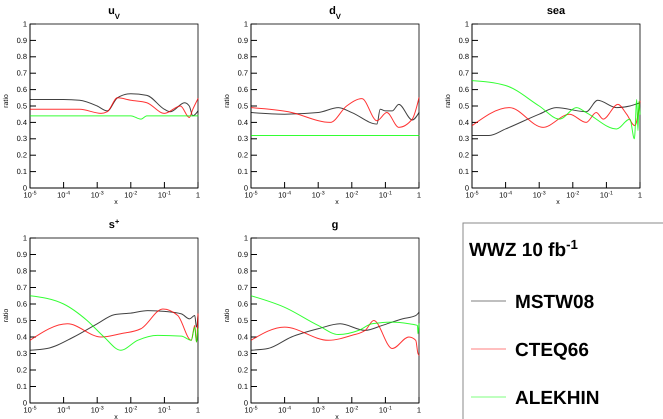 This screenshot has height=419, width=663. What do you see at coordinates (114, 223) in the screenshot?
I see `chart-title: s$^{+}$` at bounding box center [114, 223].